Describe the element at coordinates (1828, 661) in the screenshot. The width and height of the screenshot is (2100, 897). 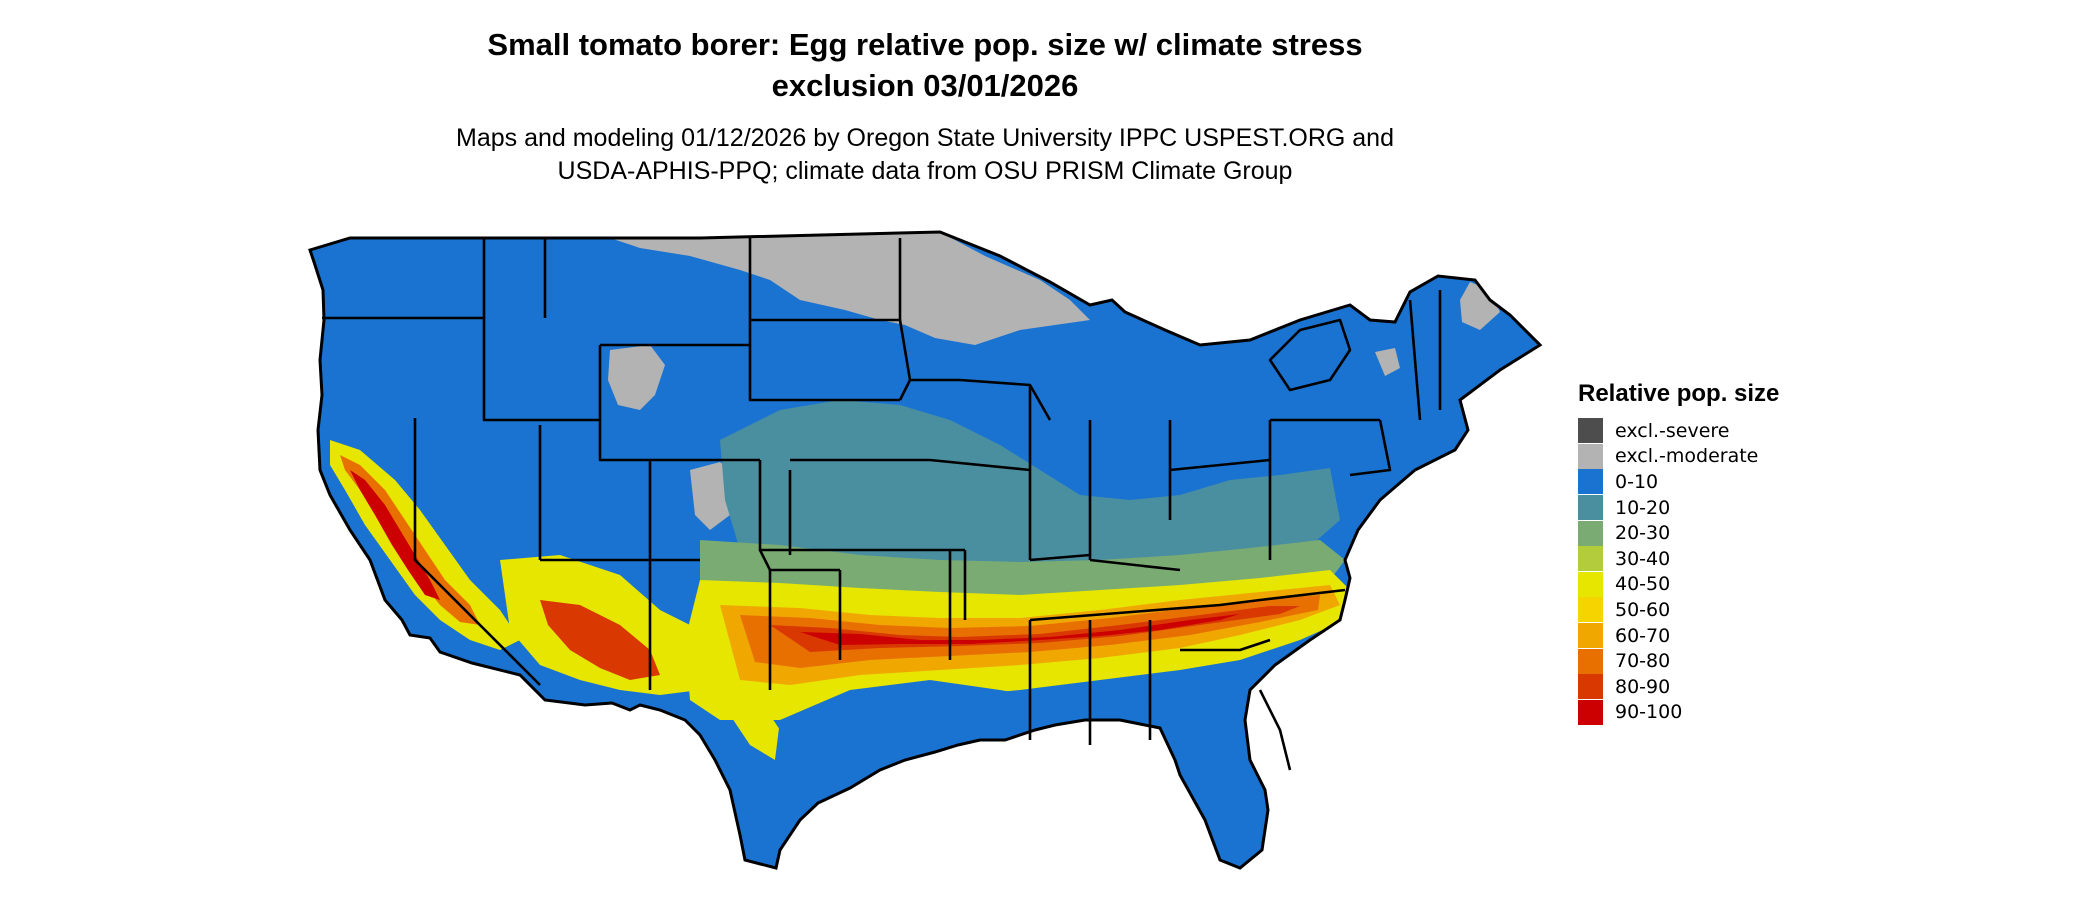
I see `legend-item: 70-80` at that location.